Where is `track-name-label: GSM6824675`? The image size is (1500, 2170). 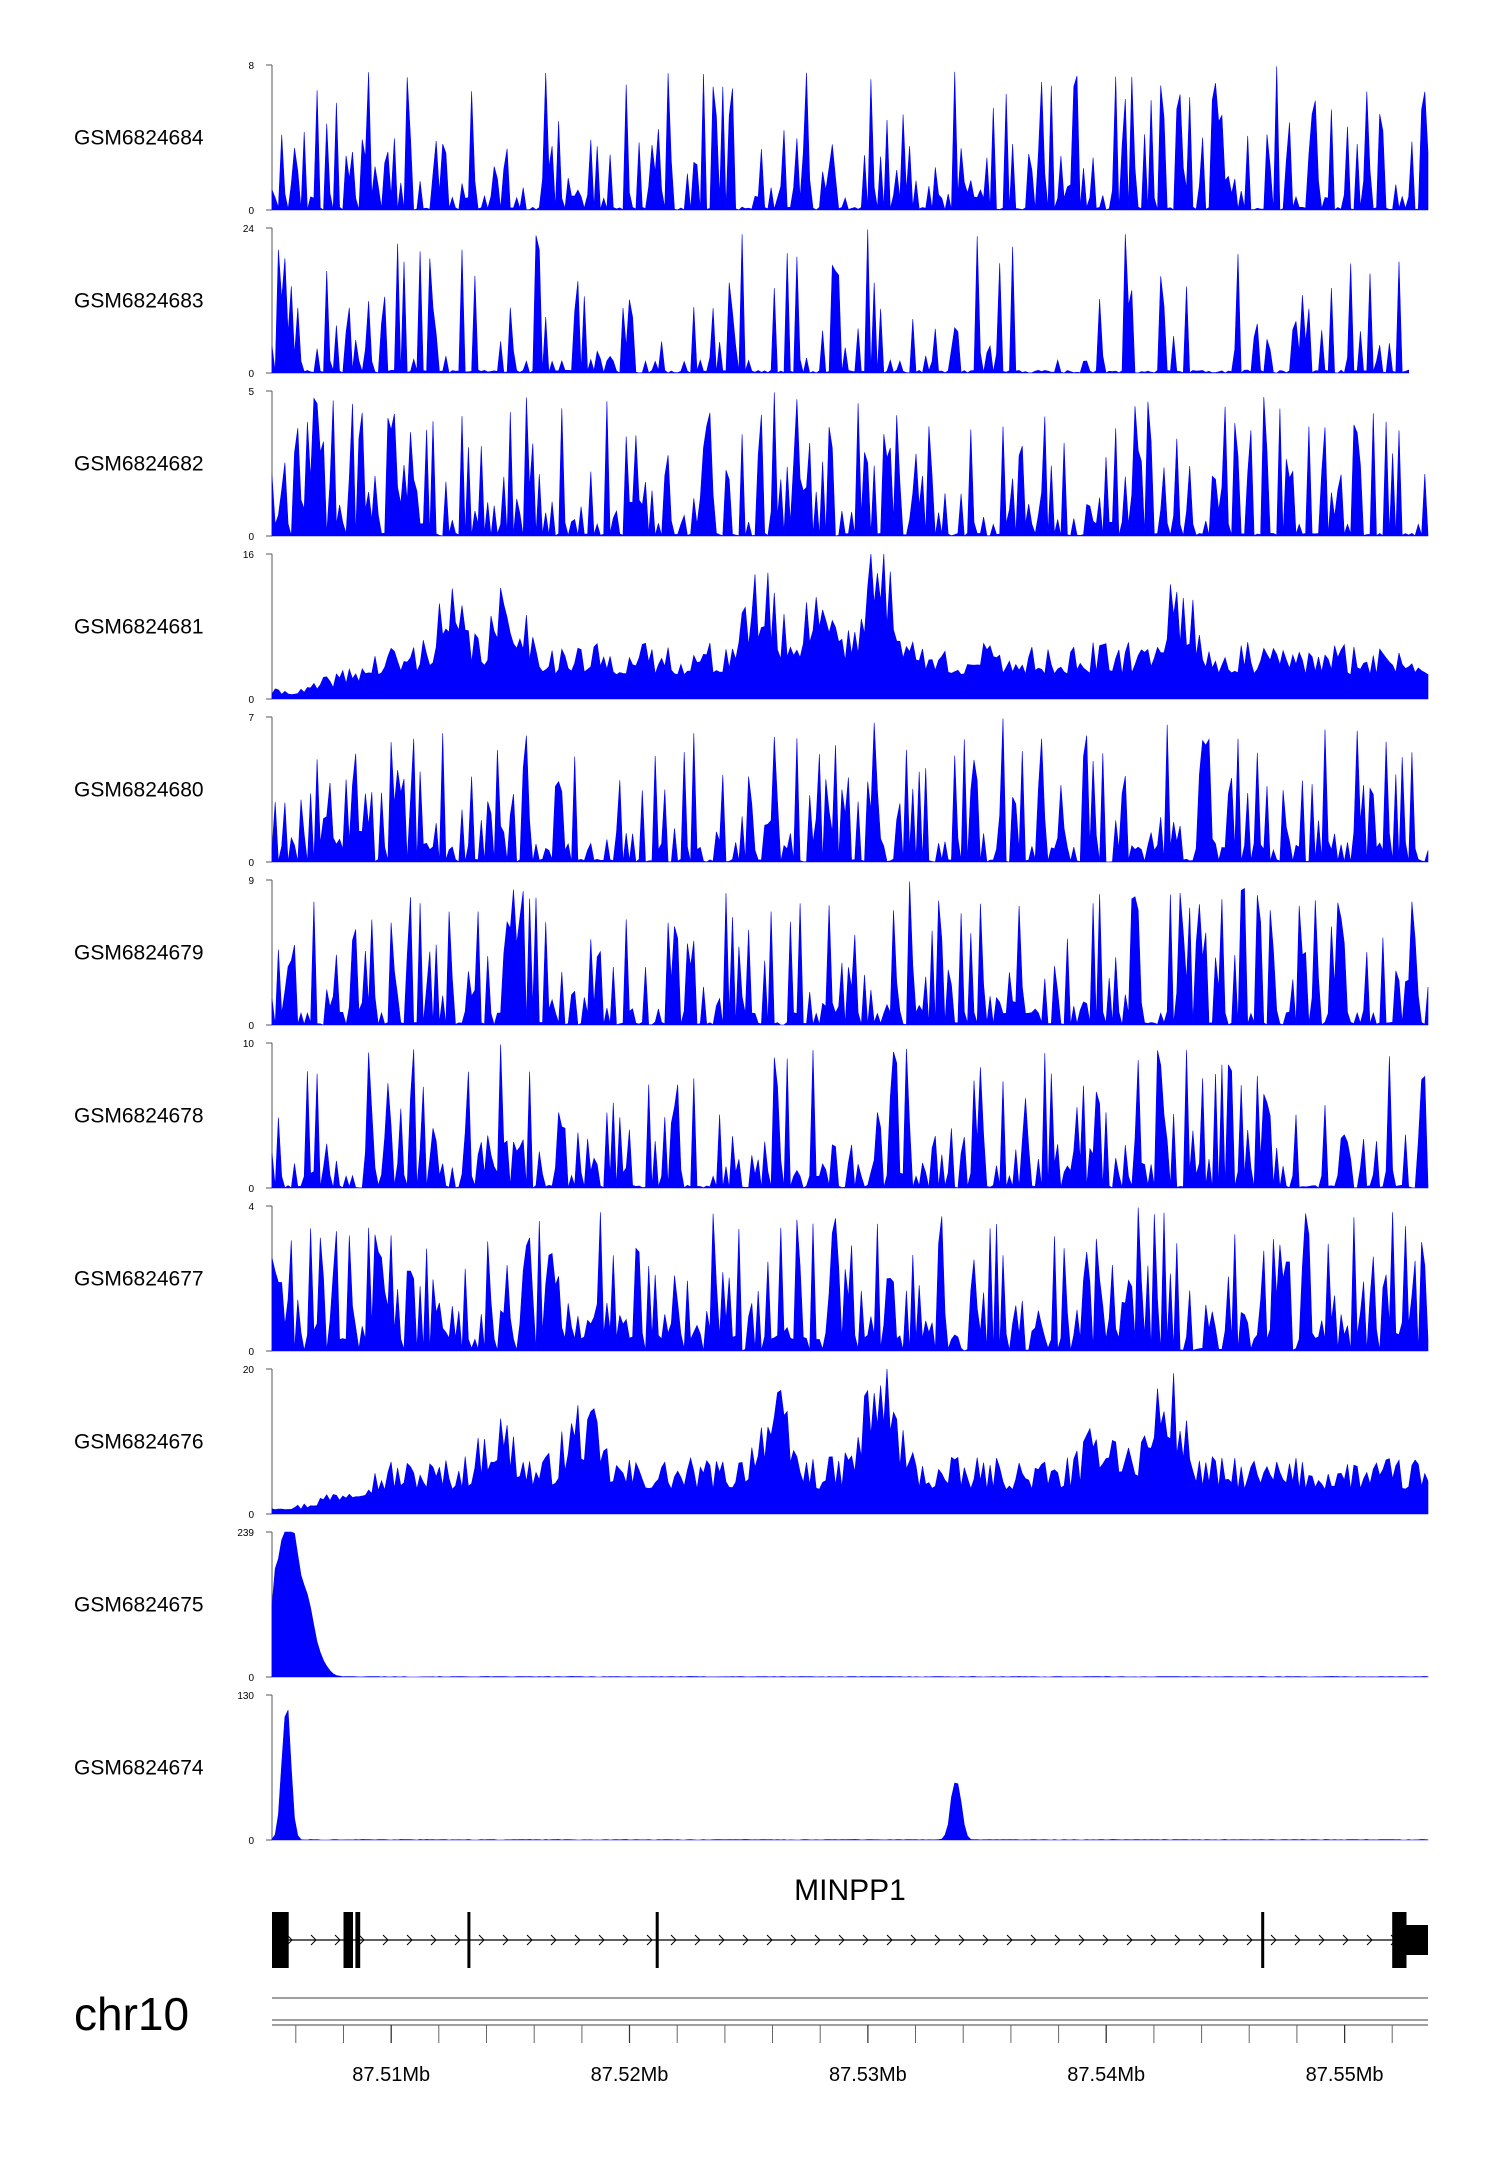
track-name-label: GSM6824675 is located at coordinates (139, 1605).